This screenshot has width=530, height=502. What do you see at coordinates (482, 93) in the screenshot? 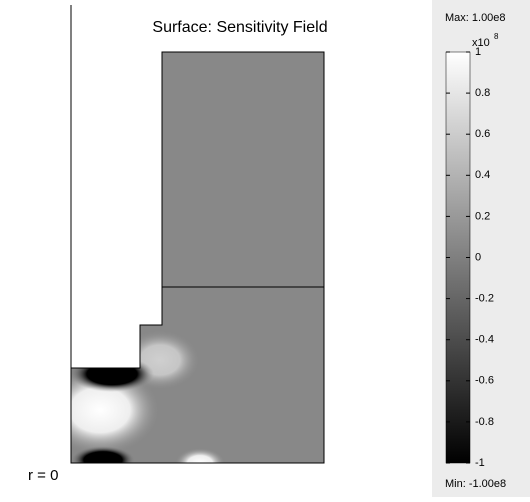
I see `tick-label: 0.8` at bounding box center [482, 93].